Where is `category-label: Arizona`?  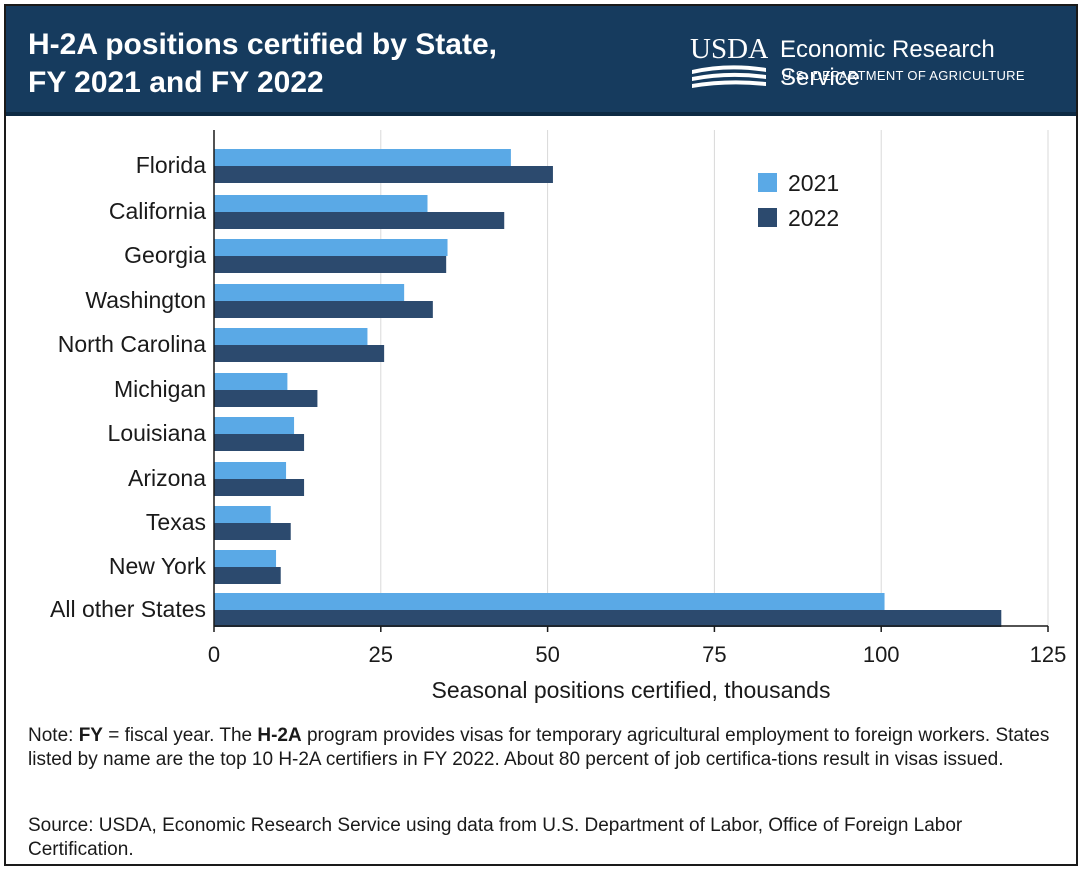 category-label: Arizona is located at coordinates (167, 478).